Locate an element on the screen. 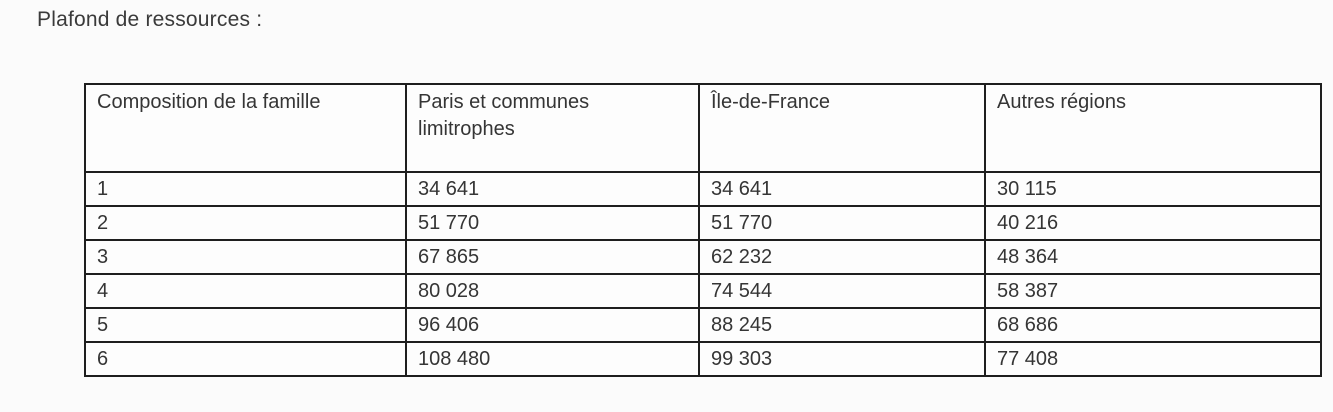  table-row: 6 108 480 99 303 77 408 is located at coordinates (703, 359).